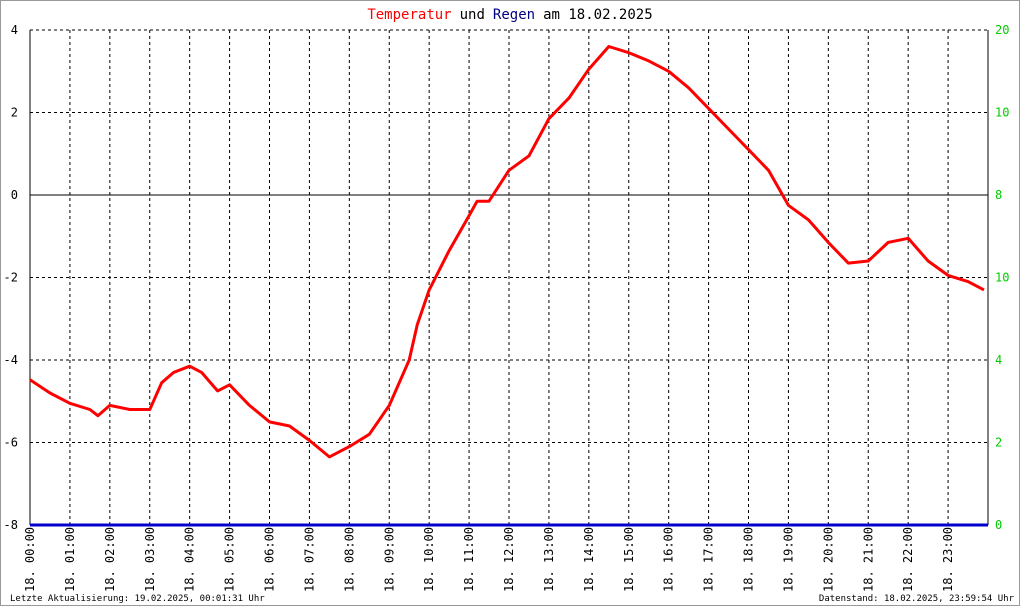  I want to click on x-tick-label: 18. 20:00, so click(828, 559).